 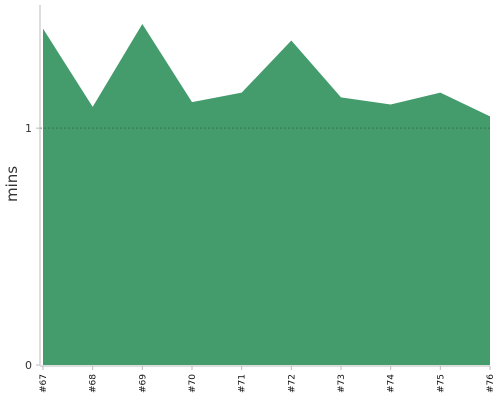 What do you see at coordinates (441, 383) in the screenshot?
I see `x-tick-label: #75` at bounding box center [441, 383].